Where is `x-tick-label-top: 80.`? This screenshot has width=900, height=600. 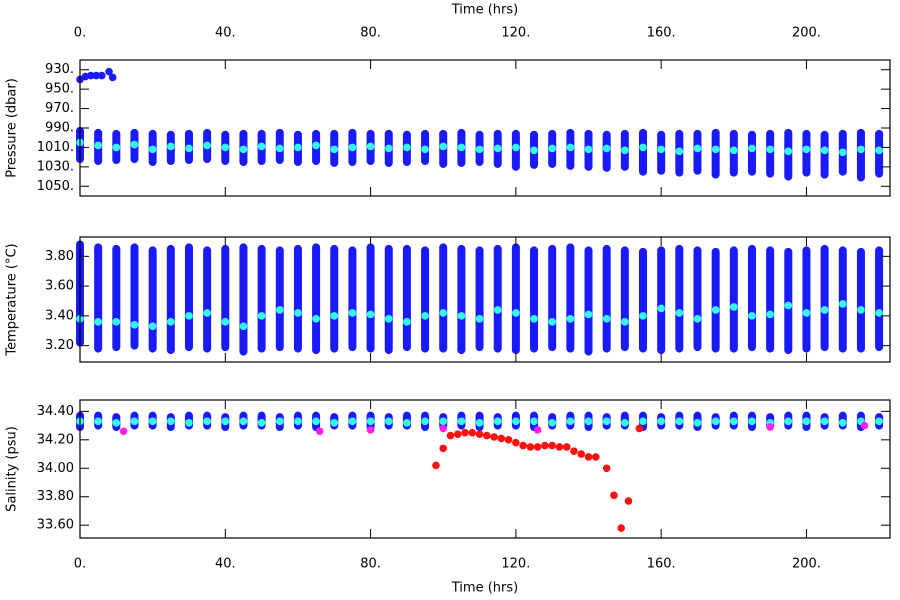
x-tick-label-top: 80. is located at coordinates (370, 33).